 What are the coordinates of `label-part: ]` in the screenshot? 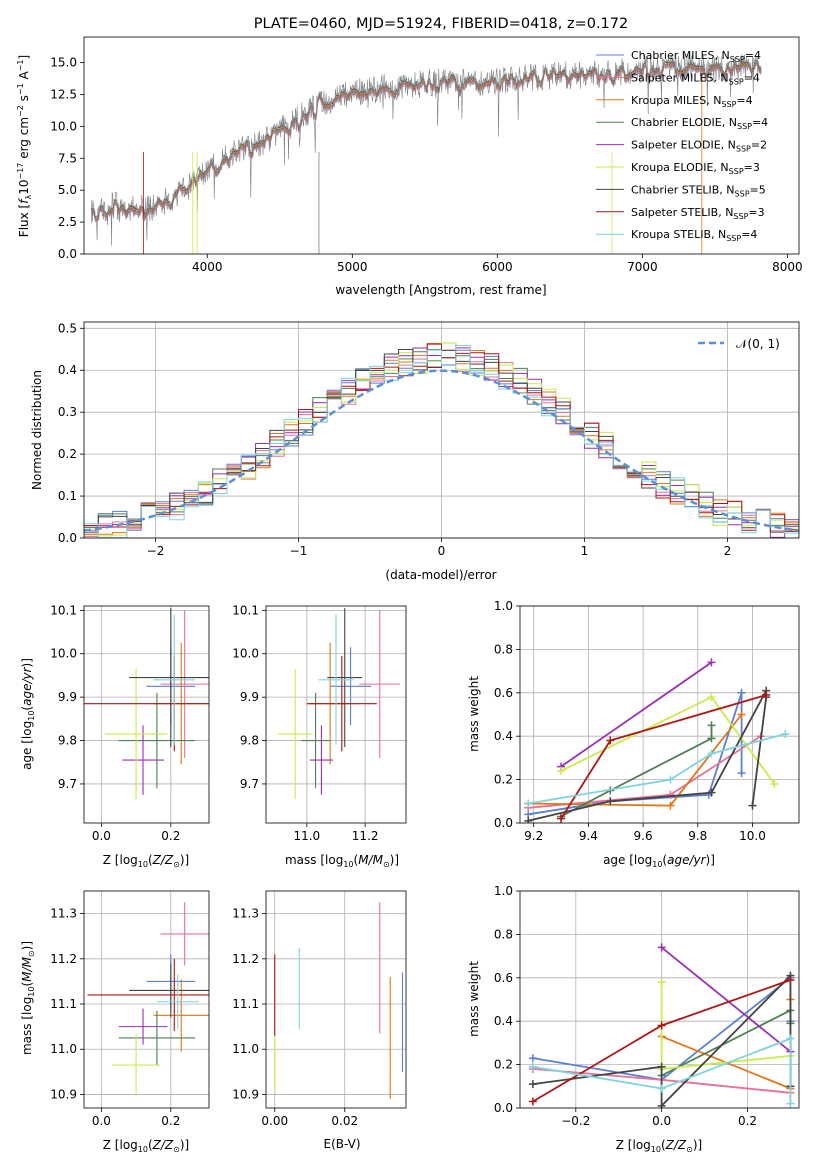 It's located at (24, 57).